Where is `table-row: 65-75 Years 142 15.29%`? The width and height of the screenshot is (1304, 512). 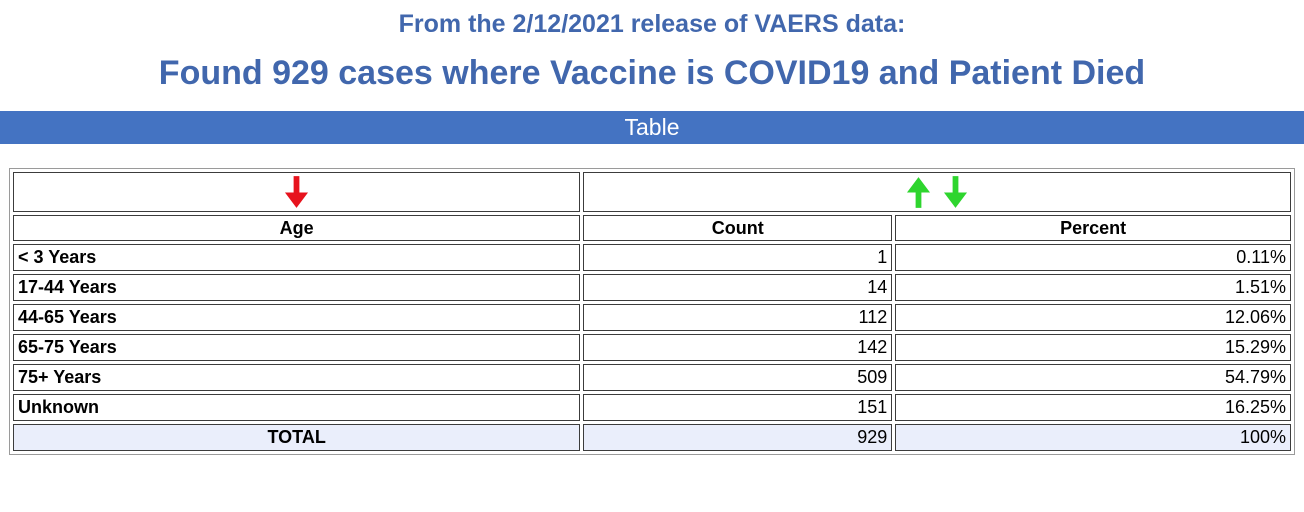 table-row: 65-75 Years 142 15.29% is located at coordinates (652, 347).